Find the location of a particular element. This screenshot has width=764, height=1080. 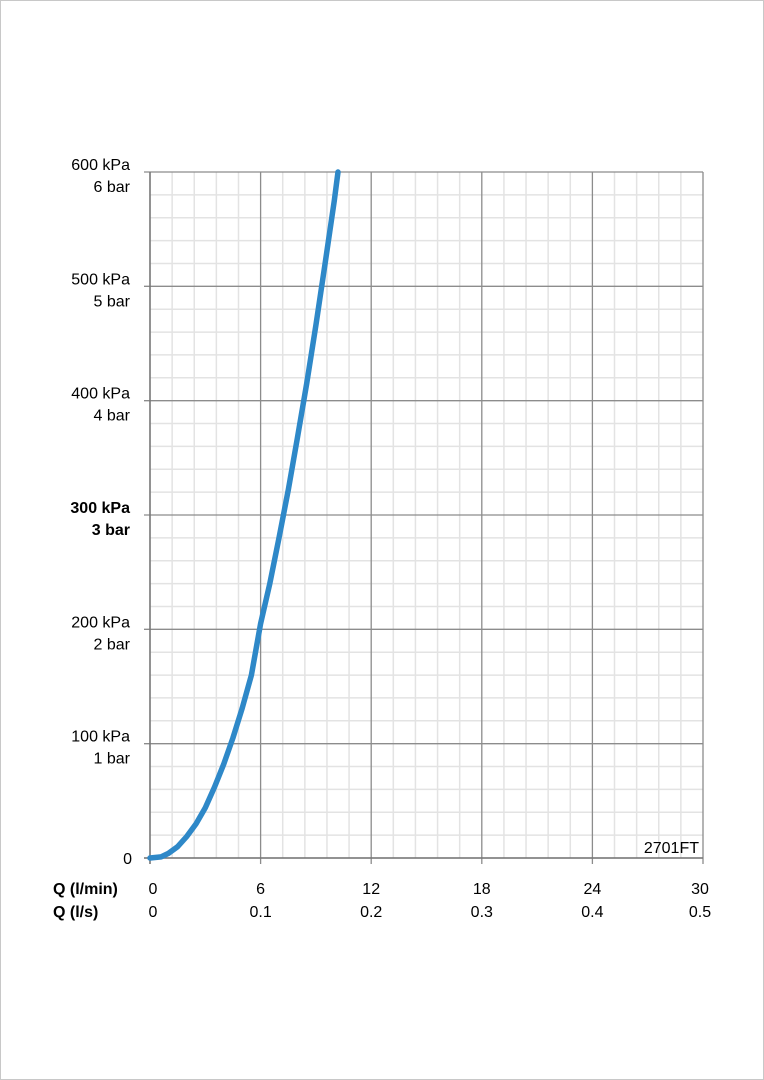

y-tick-label-bar: 5 bar is located at coordinates (112, 301).